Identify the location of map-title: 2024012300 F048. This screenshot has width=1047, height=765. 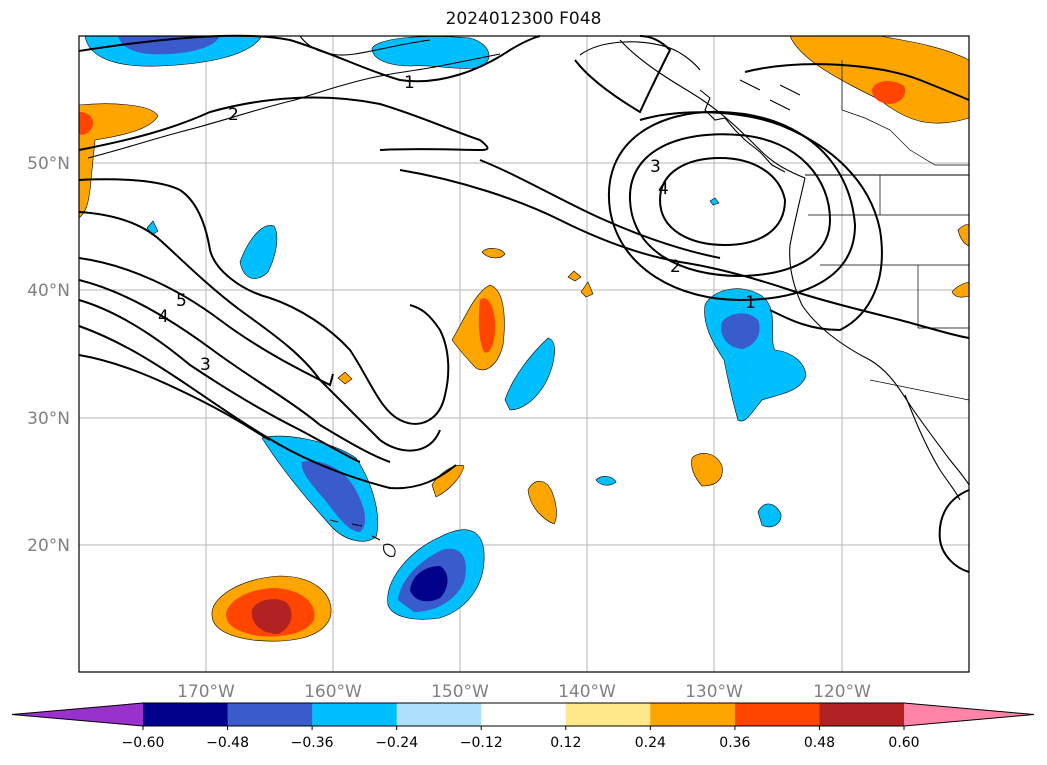
(523, 19).